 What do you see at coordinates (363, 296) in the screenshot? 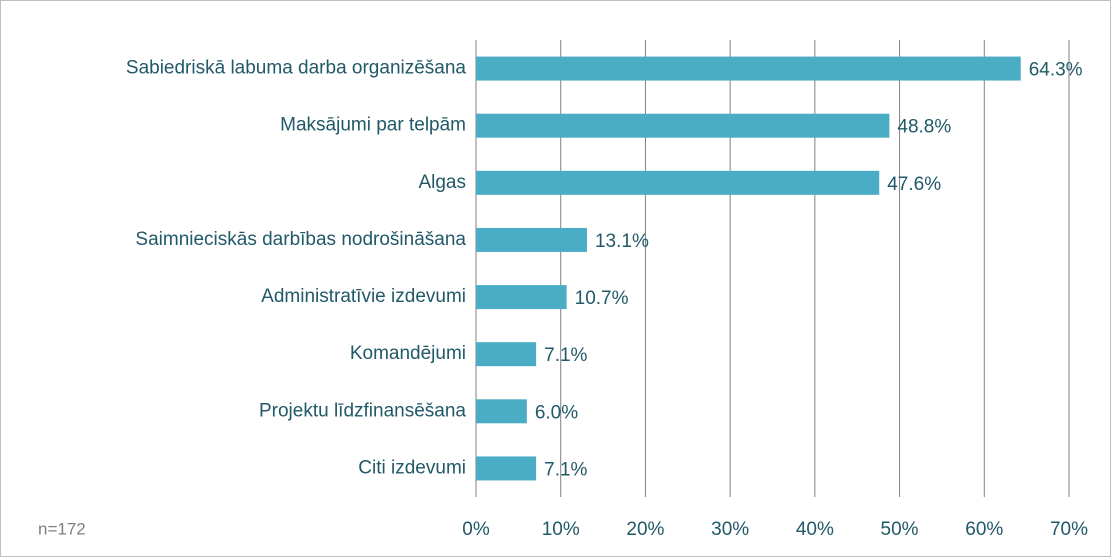
I see `y-tick-label: Administratīvie izdevumi` at bounding box center [363, 296].